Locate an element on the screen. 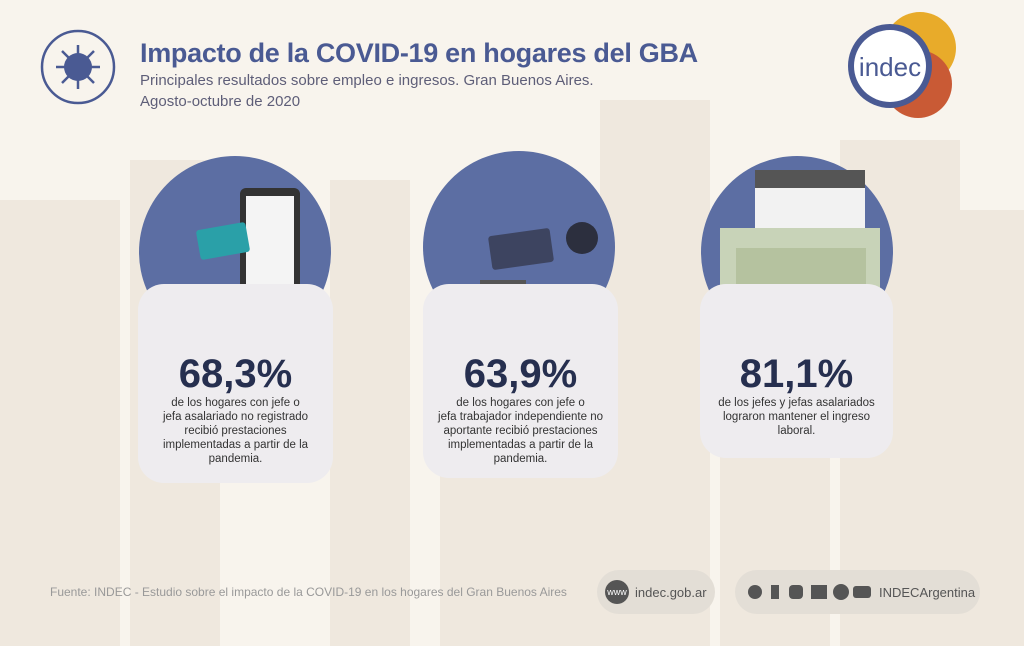 The width and height of the screenshot is (1024, 646). stat-value: 81,1% is located at coordinates (796, 374).